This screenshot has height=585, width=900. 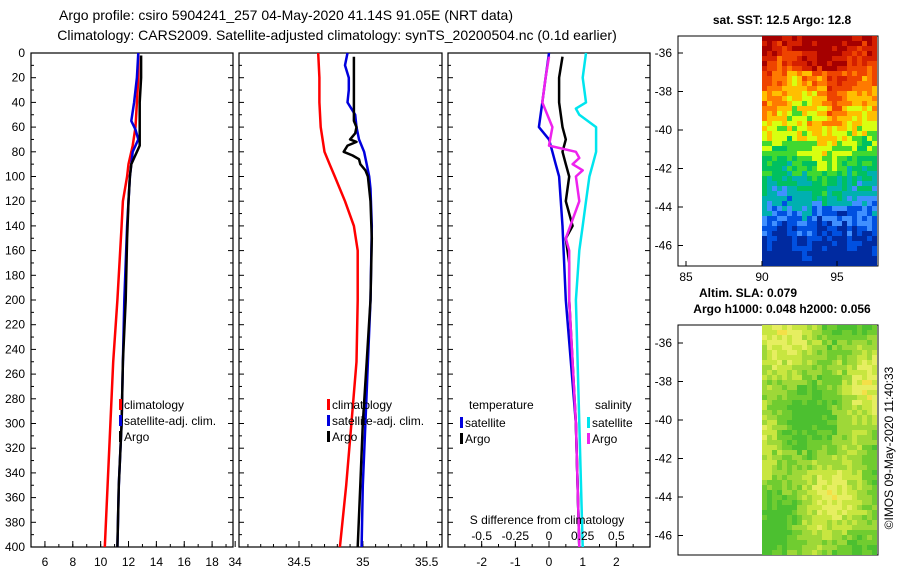 I want to click on y-tick-label: 340, so click(x=15, y=473).